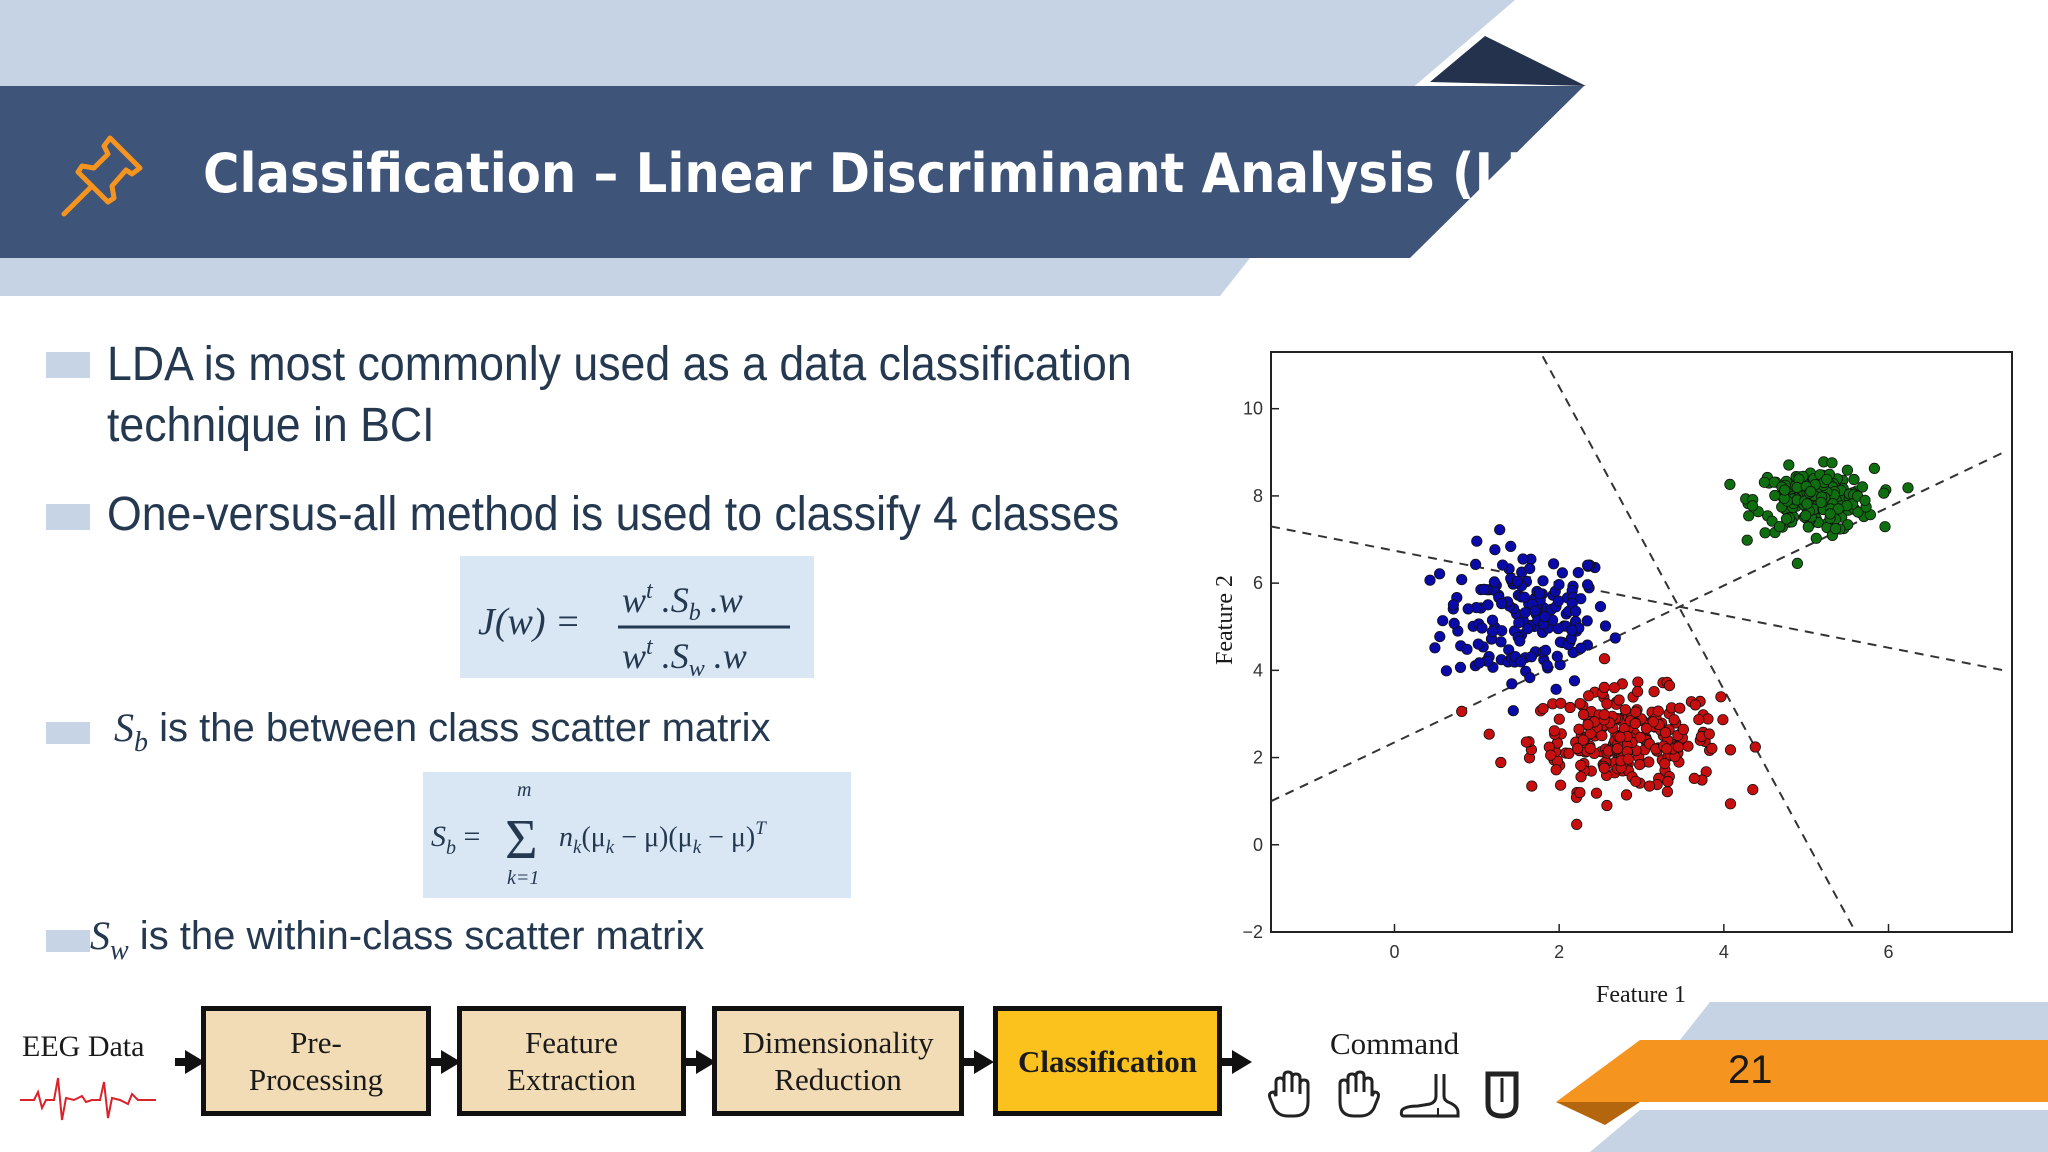  What do you see at coordinates (684, 656) in the screenshot?
I see `svg-text: wt .Sw .w` at bounding box center [684, 656].